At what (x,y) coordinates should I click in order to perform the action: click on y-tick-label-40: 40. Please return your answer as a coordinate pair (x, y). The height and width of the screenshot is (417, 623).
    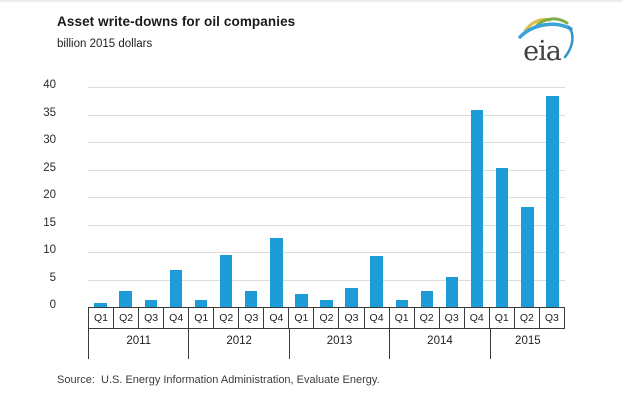
    Looking at the image, I should click on (49, 85).